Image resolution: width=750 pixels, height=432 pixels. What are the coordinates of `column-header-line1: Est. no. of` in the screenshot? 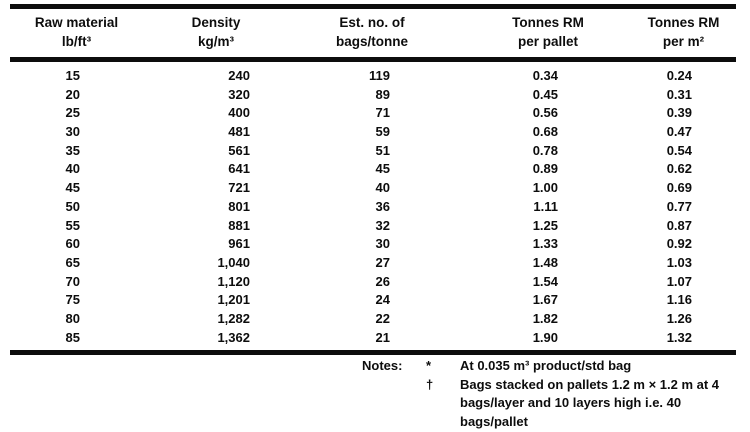 It's located at (372, 22).